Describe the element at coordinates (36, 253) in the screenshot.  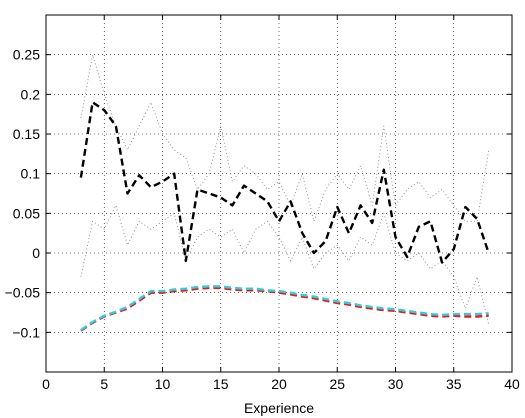
I see `y-tick-label: 0` at that location.